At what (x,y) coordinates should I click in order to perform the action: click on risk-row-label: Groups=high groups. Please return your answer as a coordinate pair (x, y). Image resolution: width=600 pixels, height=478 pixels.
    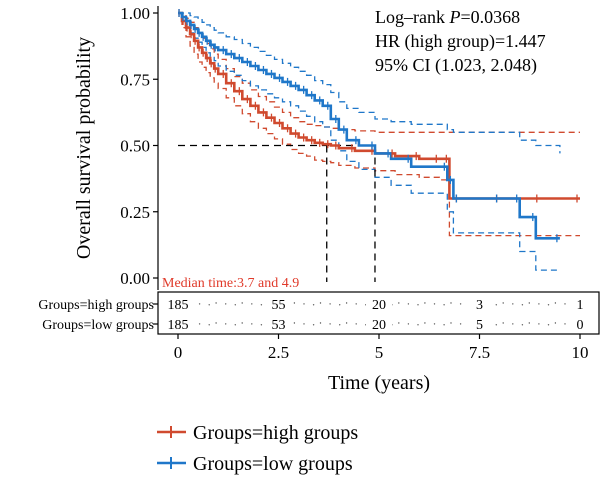
    Looking at the image, I should click on (96, 305).